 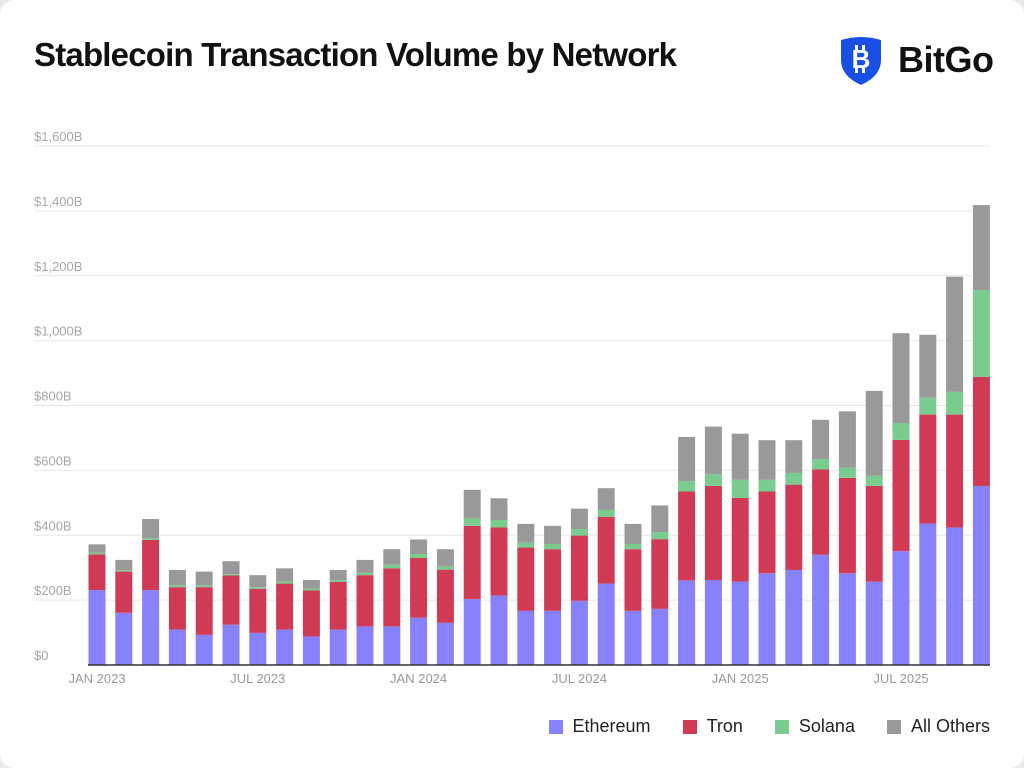 I want to click on y-tick-label: $1,200B, so click(x=58, y=266).